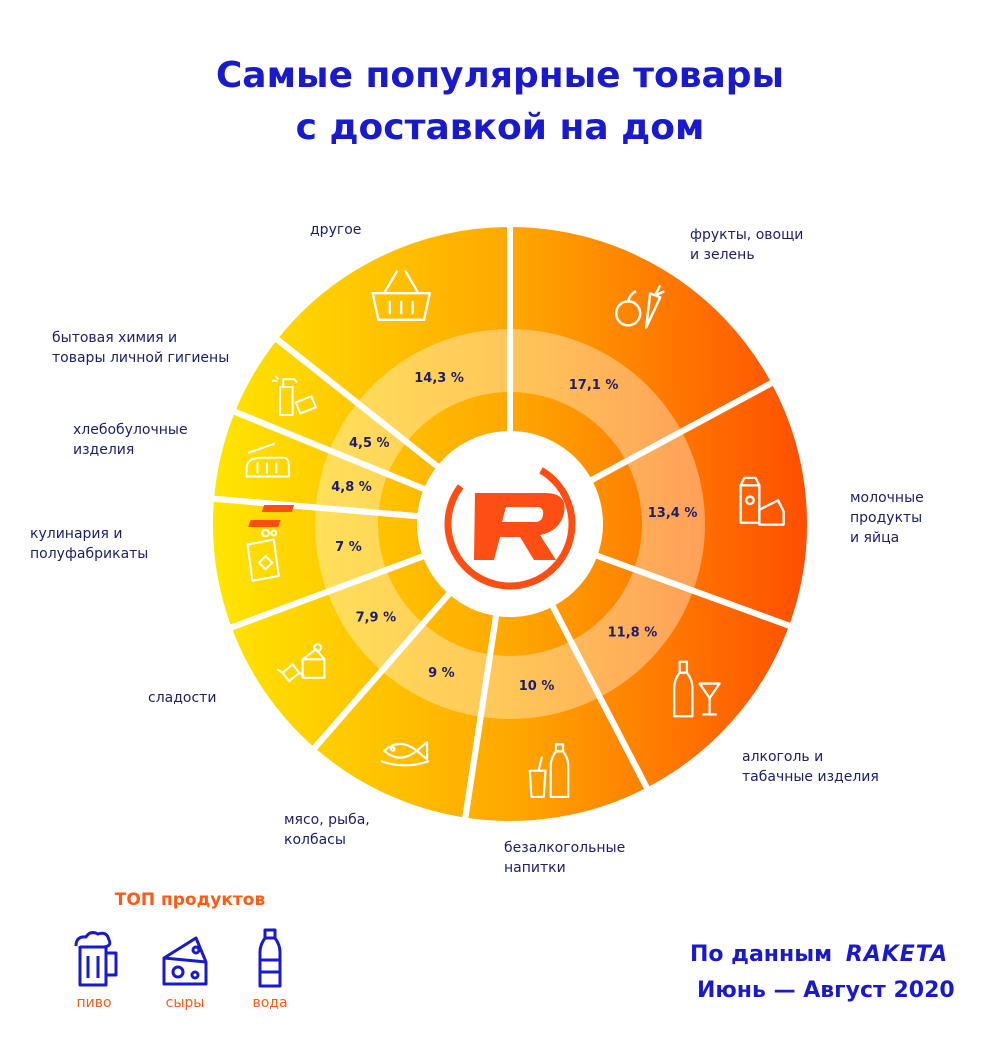 The height and width of the screenshot is (1041, 1000). What do you see at coordinates (267, 460) in the screenshot?
I see `bread-icon` at bounding box center [267, 460].